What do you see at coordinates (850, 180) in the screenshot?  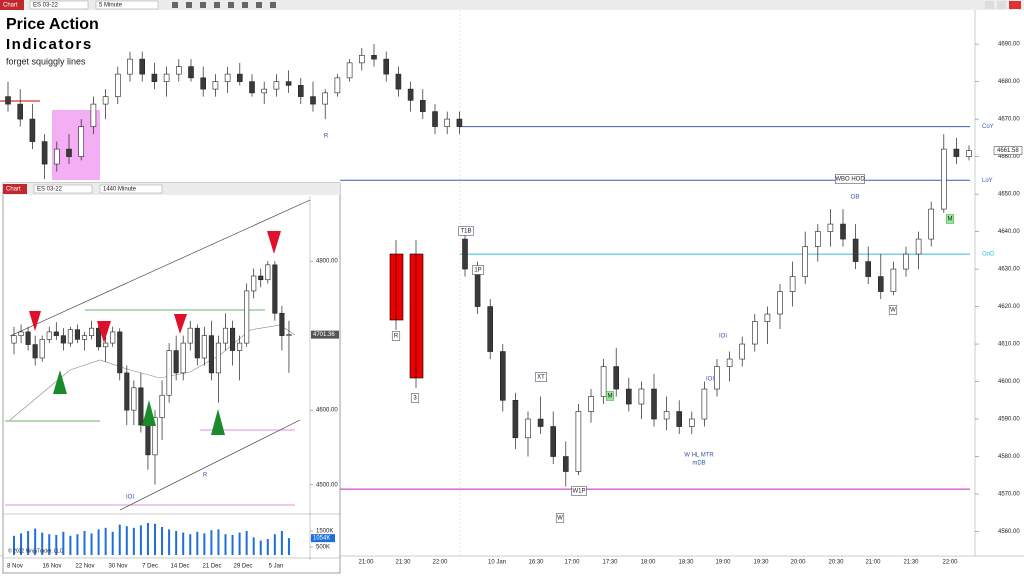 I see `annotation: WBO HOD` at bounding box center [850, 180].